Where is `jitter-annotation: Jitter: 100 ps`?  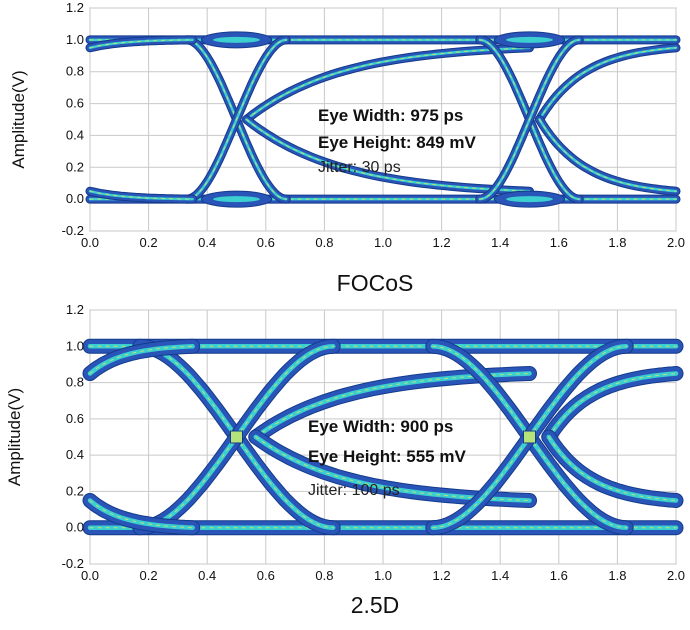
jitter-annotation: Jitter: 100 ps is located at coordinates (354, 490).